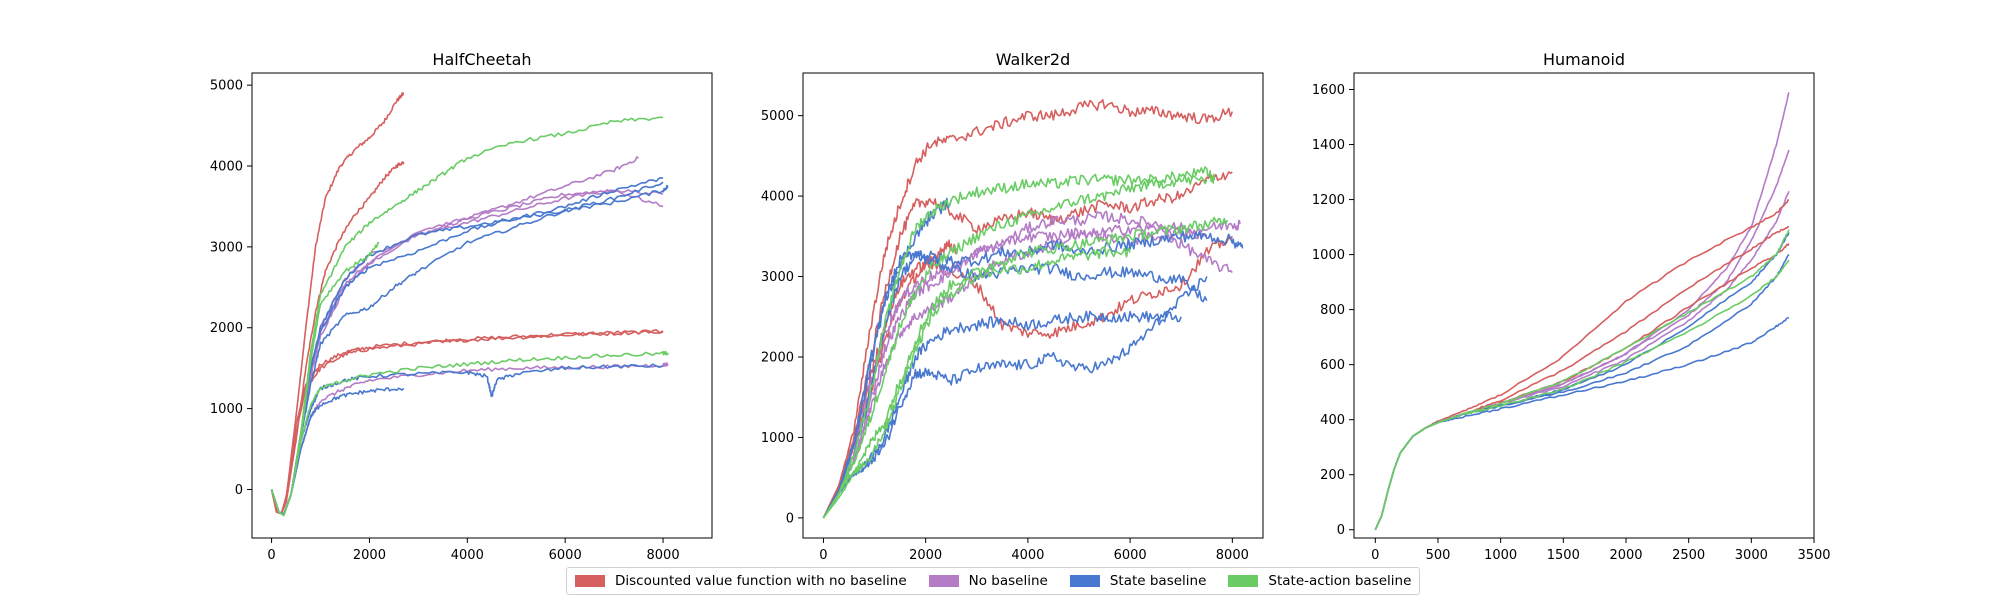  I want to click on y-tick-label: 600, so click(1332, 365).